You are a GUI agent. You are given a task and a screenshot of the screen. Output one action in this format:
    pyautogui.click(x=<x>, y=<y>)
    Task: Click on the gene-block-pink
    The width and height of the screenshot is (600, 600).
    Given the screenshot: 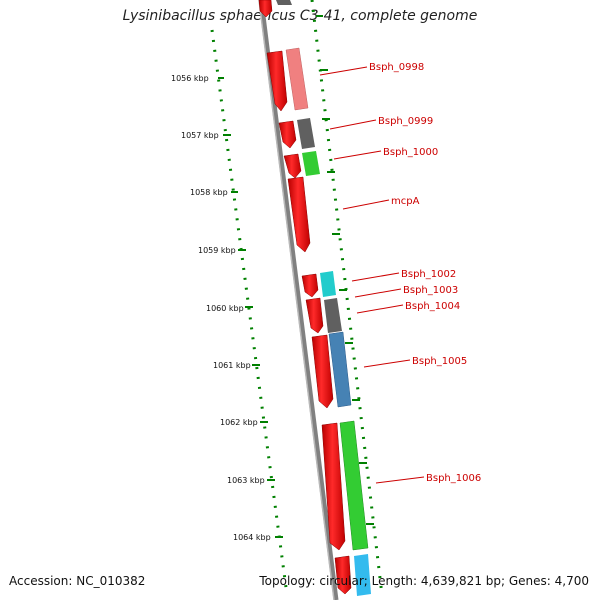 What is the action you would take?
    pyautogui.click(x=297, y=79)
    